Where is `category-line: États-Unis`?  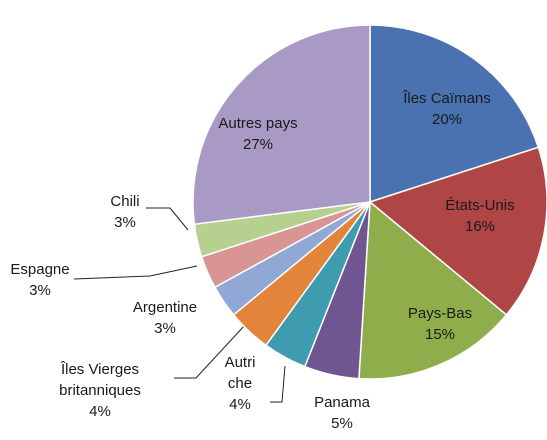 category-line: États-Unis is located at coordinates (479, 205).